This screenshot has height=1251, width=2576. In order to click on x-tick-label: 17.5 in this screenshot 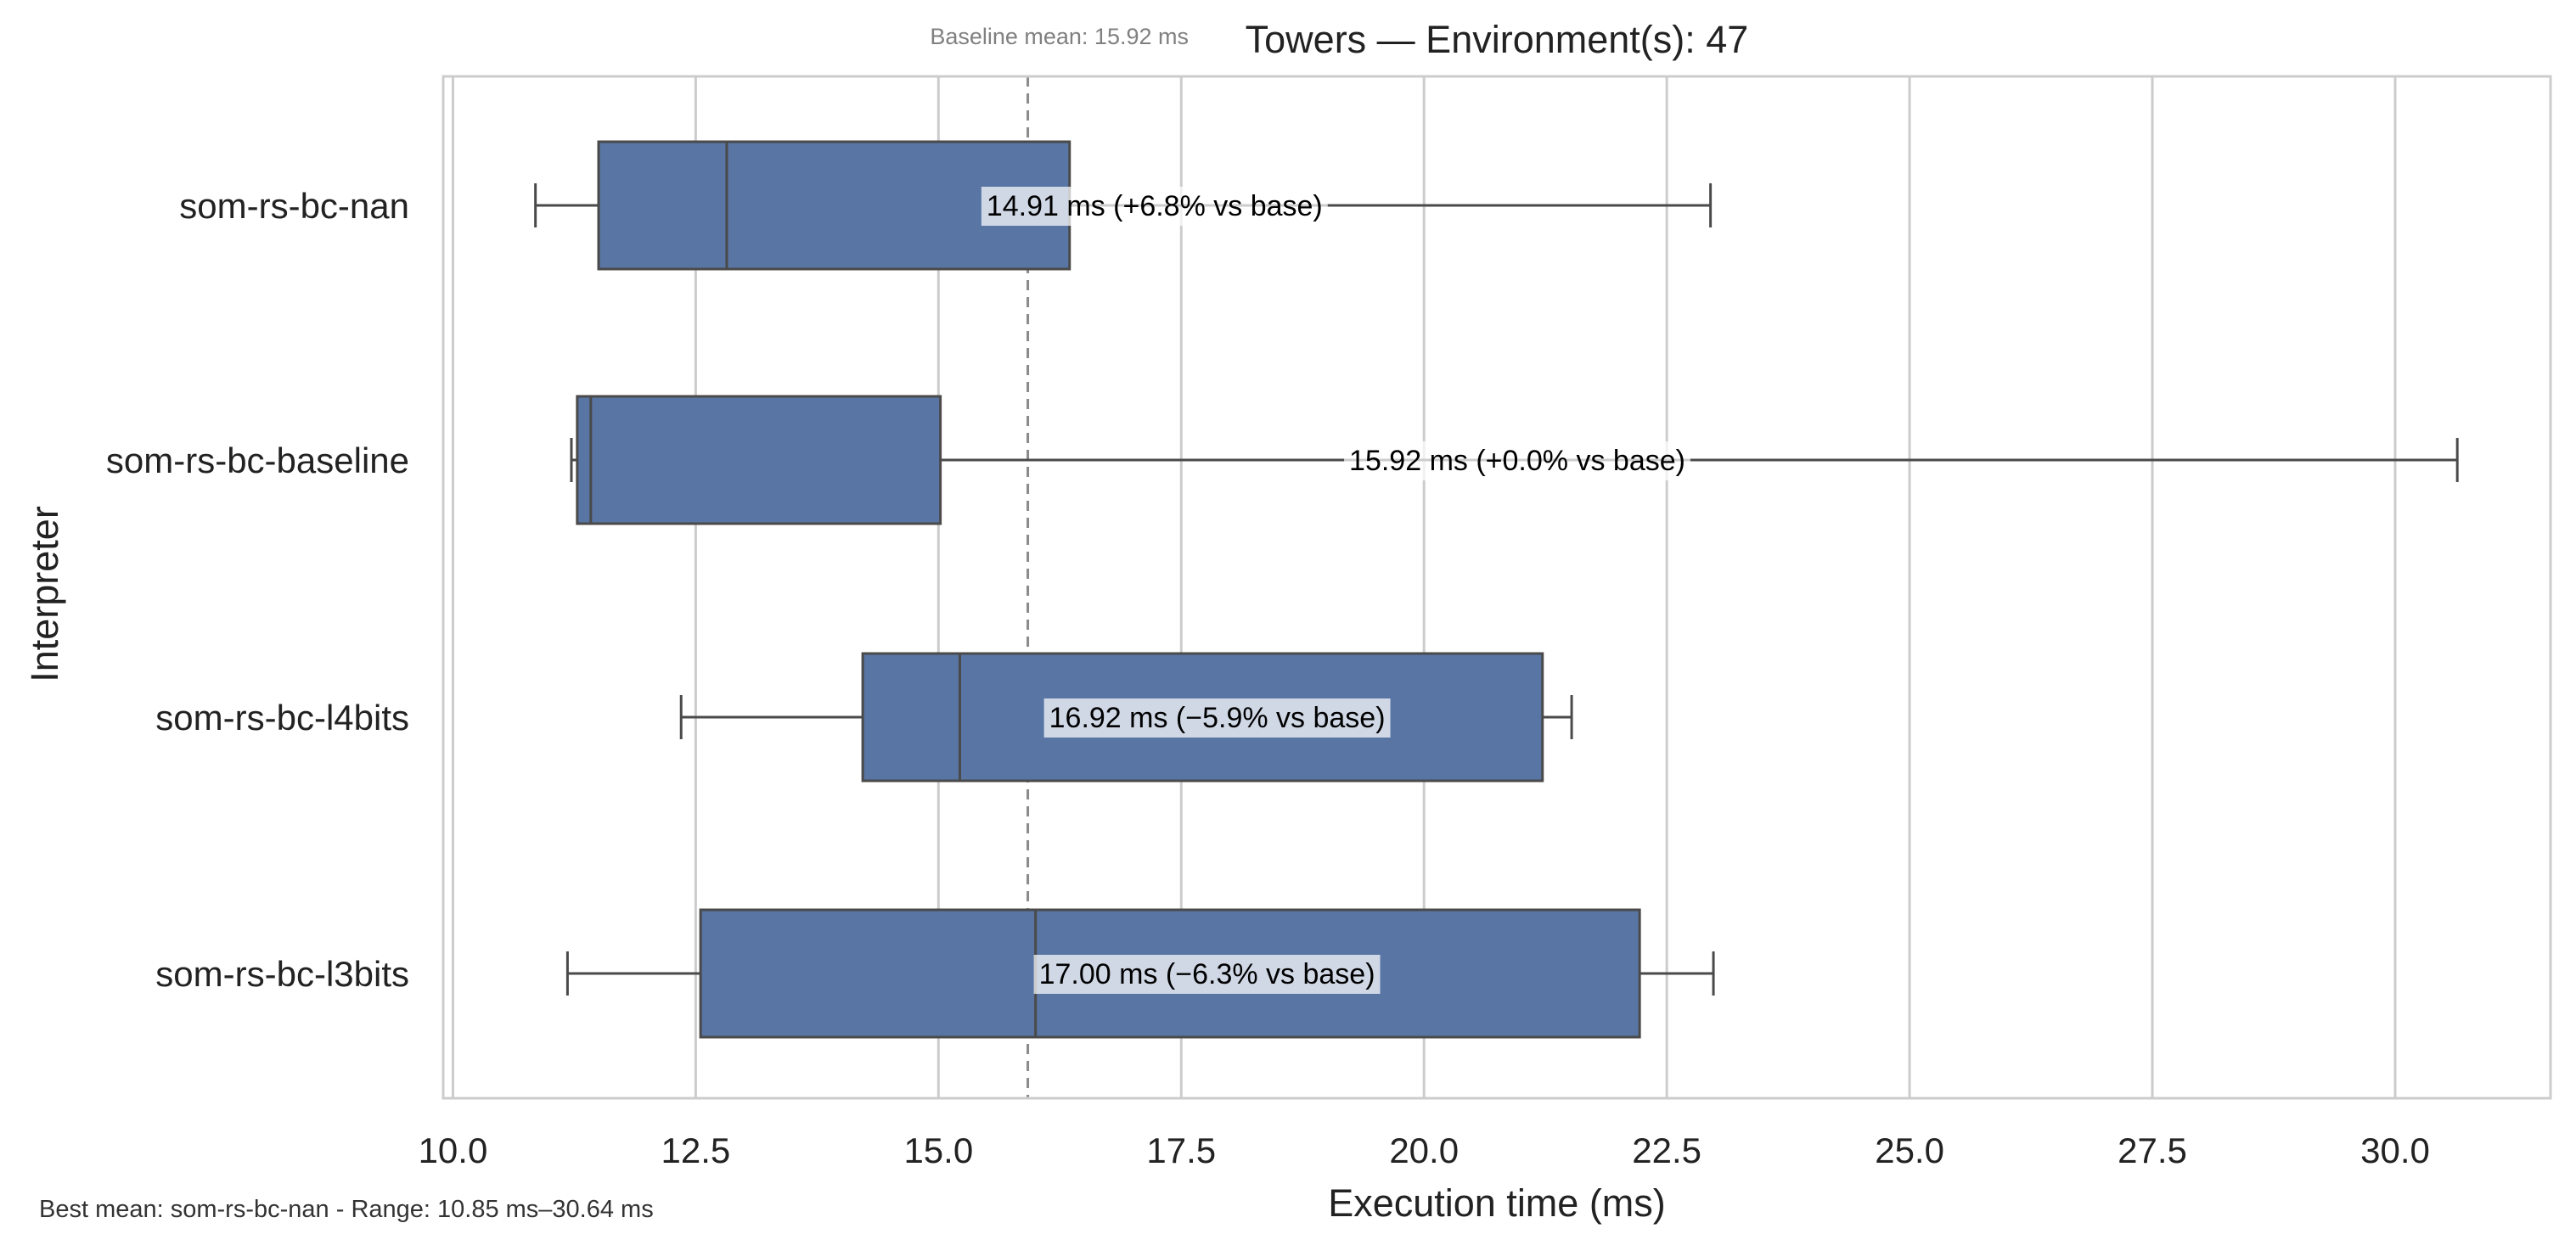, I will do `click(1181, 1150)`.